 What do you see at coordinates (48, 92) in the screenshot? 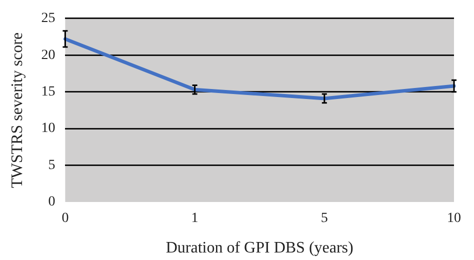
I see `y-tick-label: 15` at bounding box center [48, 92].